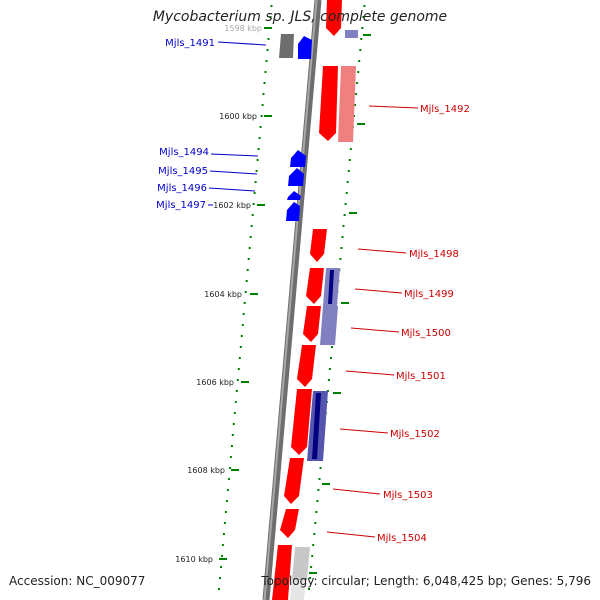 The height and width of the screenshot is (600, 600). Describe the element at coordinates (434, 254) in the screenshot. I see `gene-label-text: Mjls_1498` at that location.